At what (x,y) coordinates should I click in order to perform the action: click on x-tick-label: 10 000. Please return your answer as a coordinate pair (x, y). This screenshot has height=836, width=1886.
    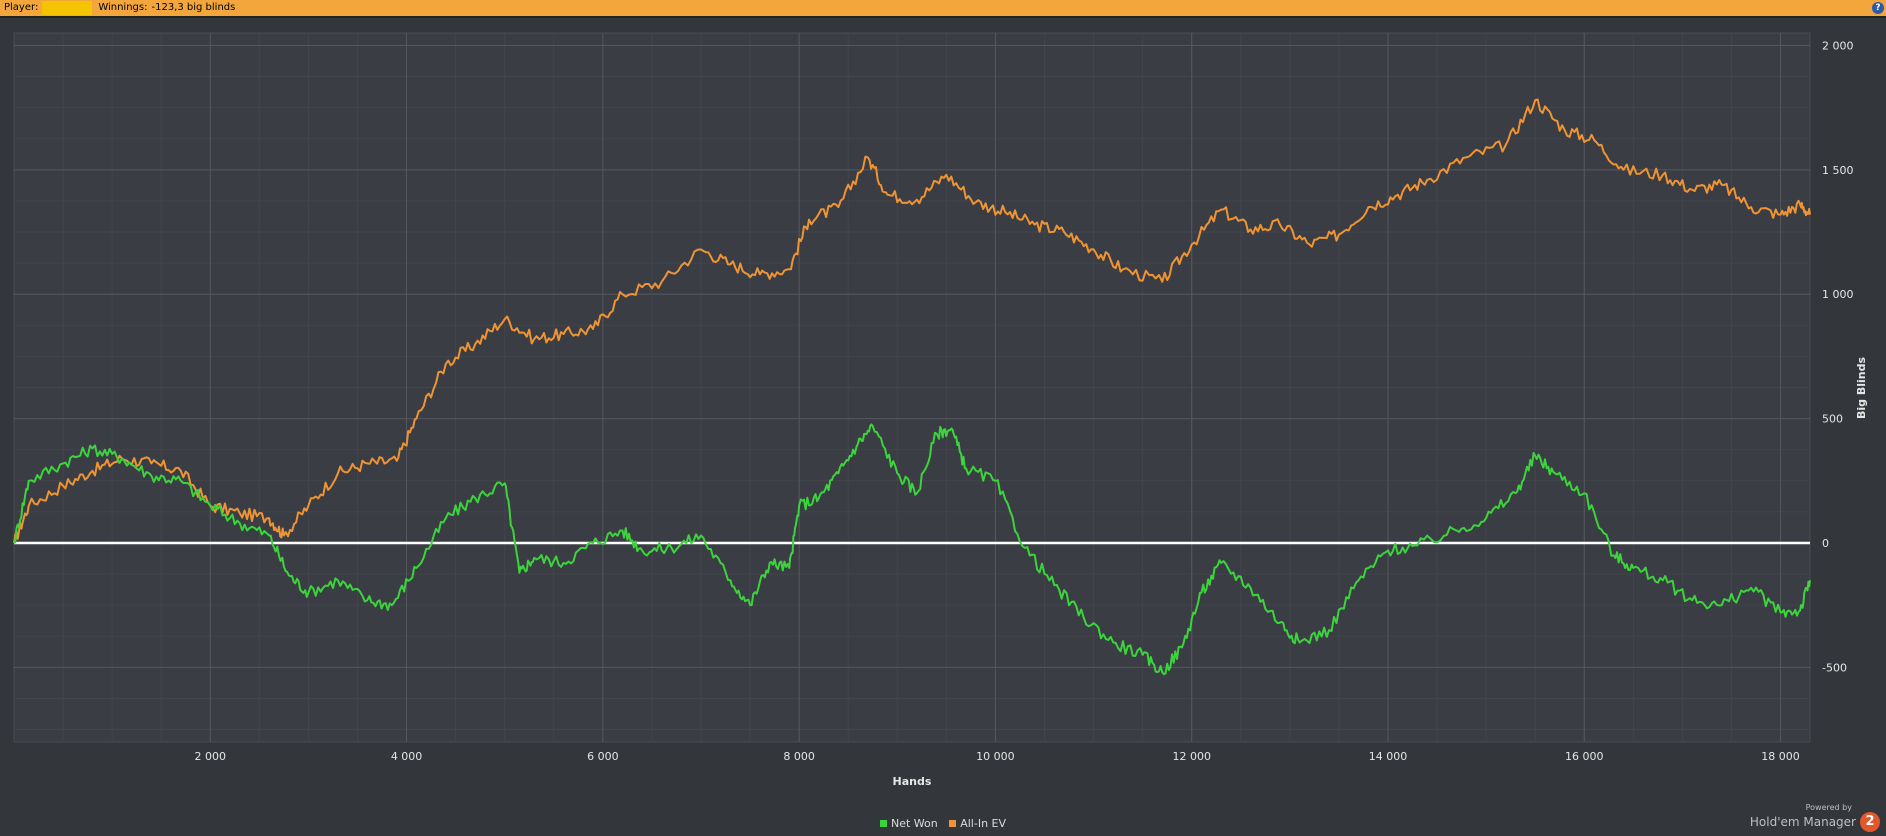
    Looking at the image, I should click on (995, 756).